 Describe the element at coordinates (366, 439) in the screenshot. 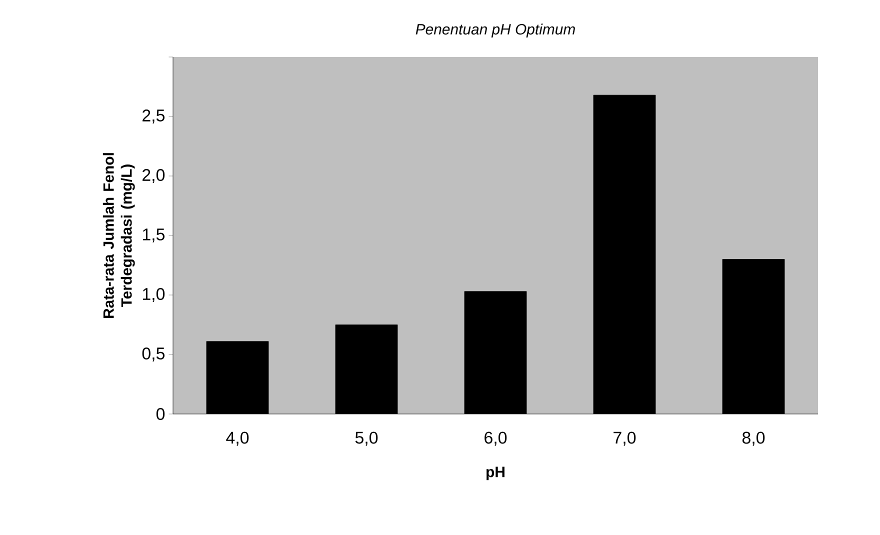

I see `x-tick-label: 5,0` at that location.